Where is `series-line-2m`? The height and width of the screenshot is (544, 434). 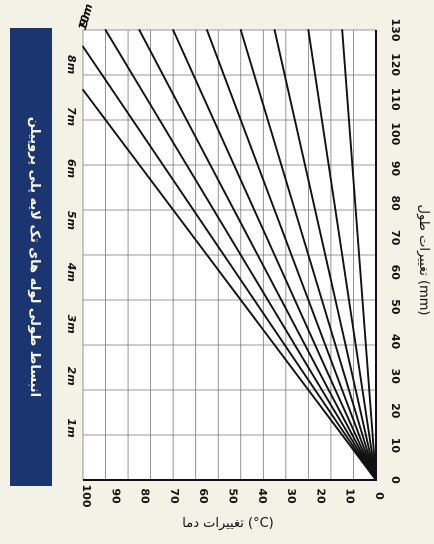 series-line-2m is located at coordinates (342, 255).